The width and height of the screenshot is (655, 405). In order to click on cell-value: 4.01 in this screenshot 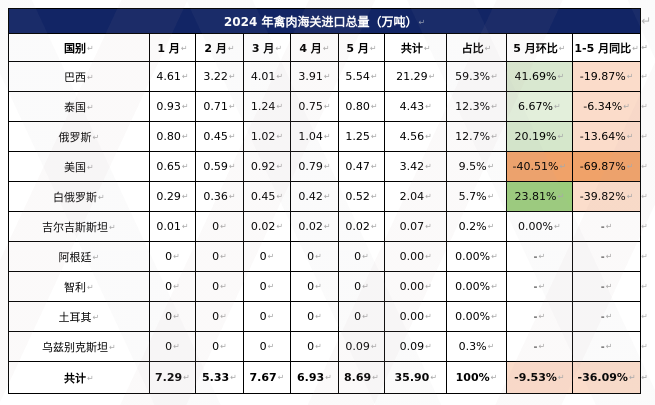, I will do `click(263, 76)`.